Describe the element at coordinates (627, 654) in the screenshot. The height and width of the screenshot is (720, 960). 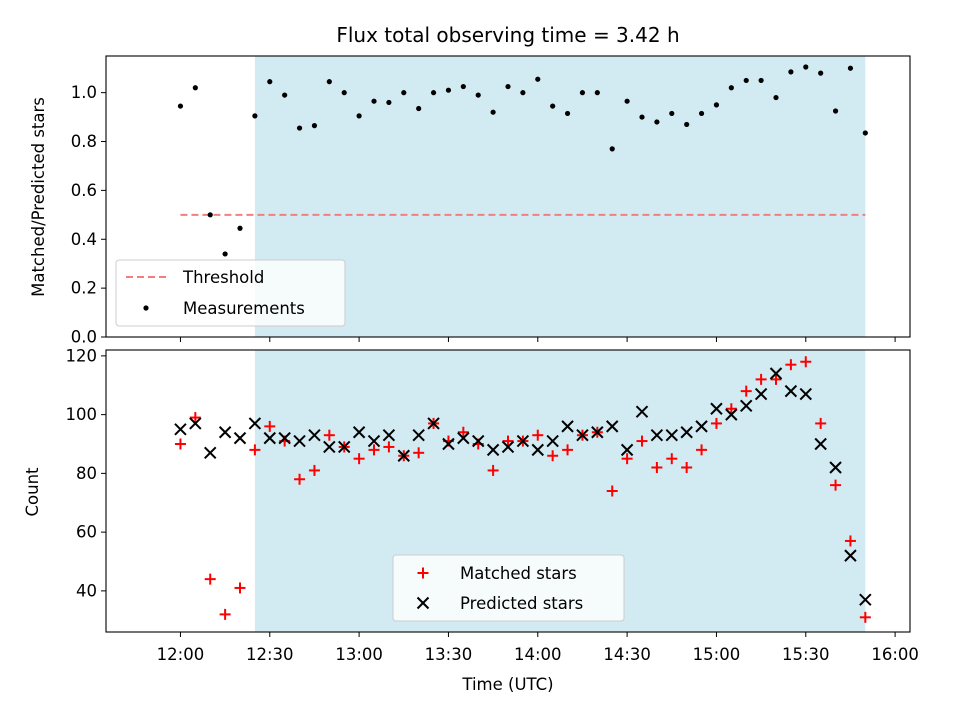
I see `x-tick-label: 14:30` at that location.